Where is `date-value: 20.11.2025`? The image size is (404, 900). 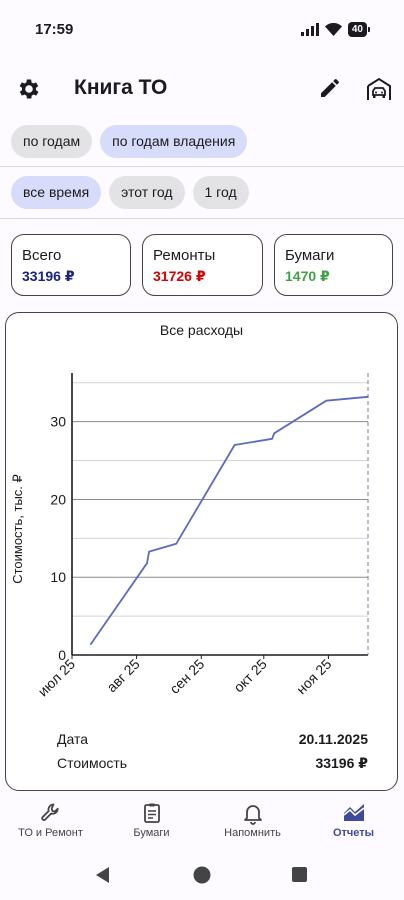 date-value: 20.11.2025 is located at coordinates (333, 739).